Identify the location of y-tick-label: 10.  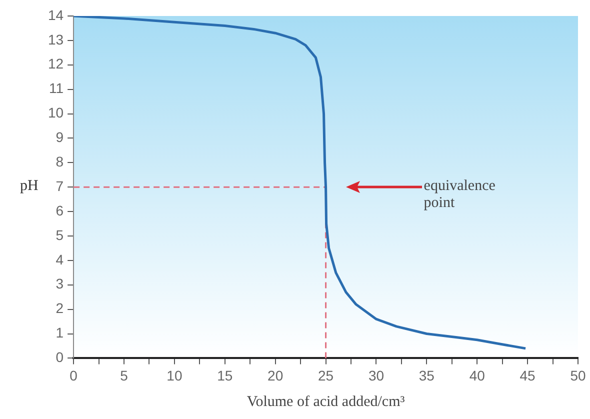
(56, 112).